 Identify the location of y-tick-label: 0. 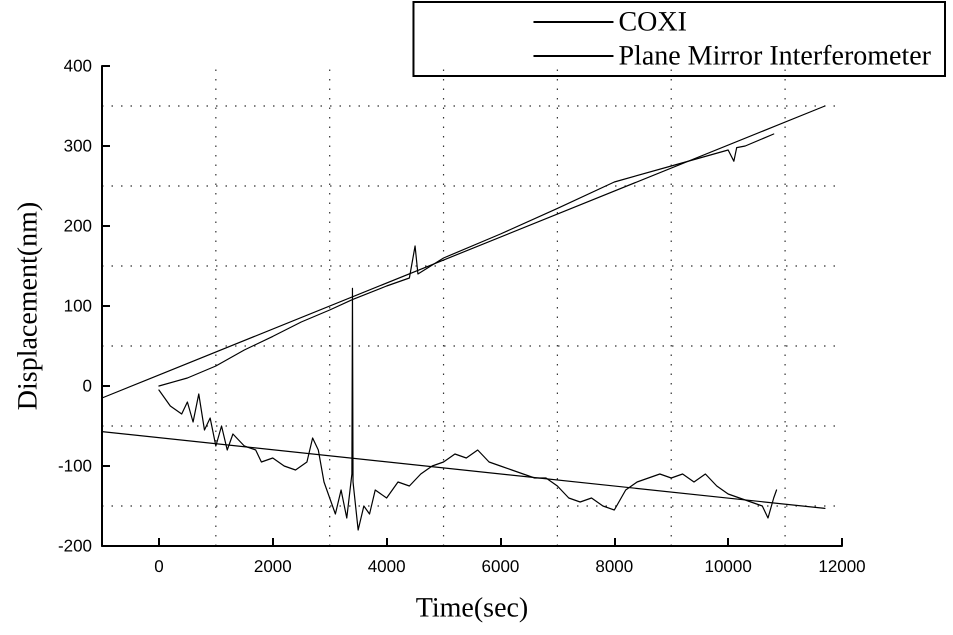
(87, 386).